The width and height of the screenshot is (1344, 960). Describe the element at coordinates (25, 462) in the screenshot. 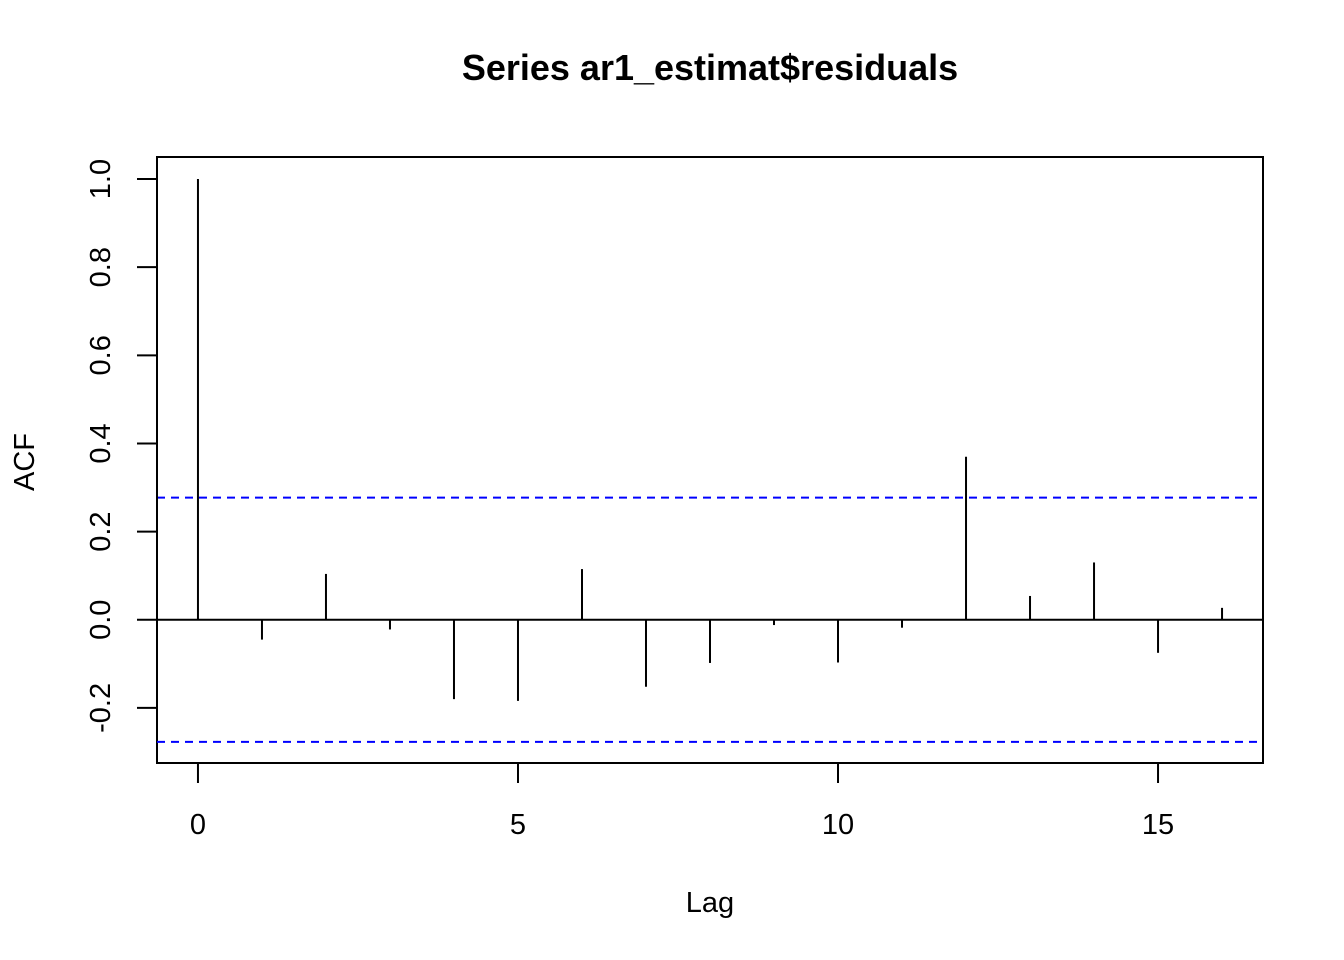

I see `y-axis-label: ACF` at that location.